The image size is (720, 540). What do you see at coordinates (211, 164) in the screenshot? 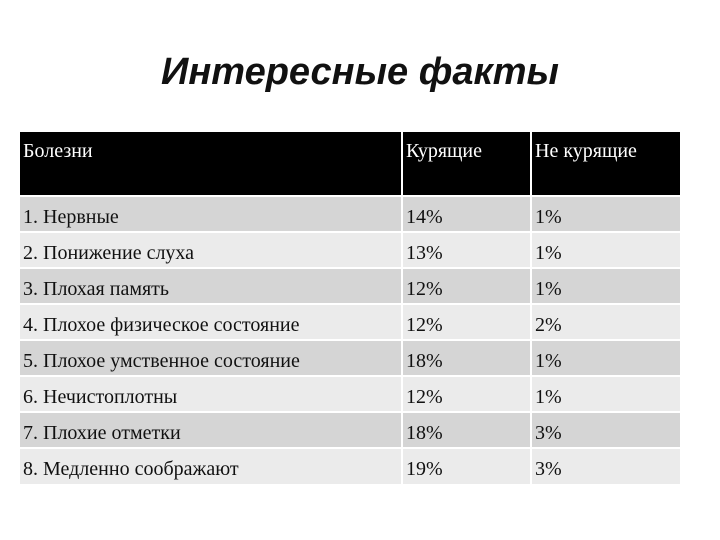
I see `header-diseases: Болезни` at bounding box center [211, 164].